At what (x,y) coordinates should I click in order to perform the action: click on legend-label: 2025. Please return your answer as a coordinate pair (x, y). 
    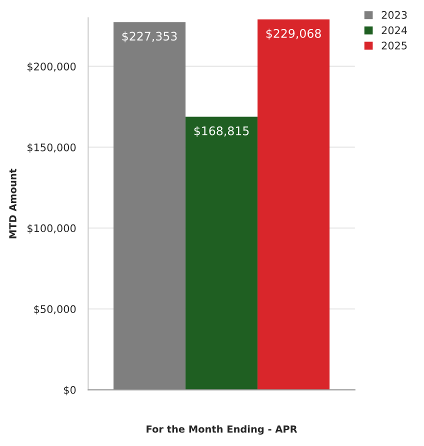
    Looking at the image, I should click on (394, 46).